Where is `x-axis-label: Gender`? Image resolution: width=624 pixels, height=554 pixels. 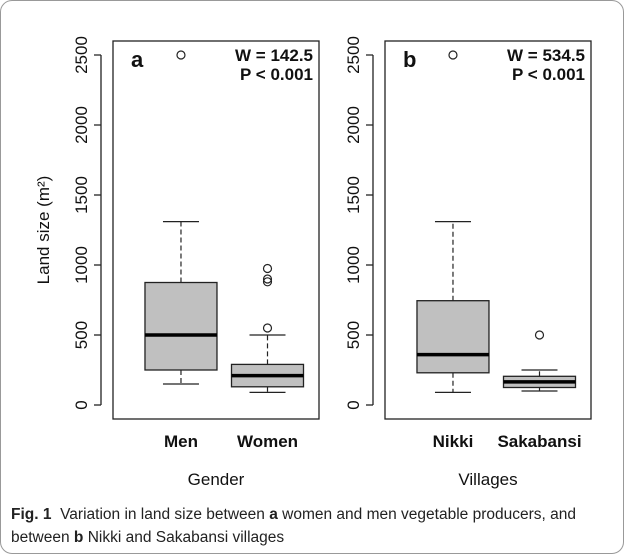
x-axis-label: Gender is located at coordinates (216, 479).